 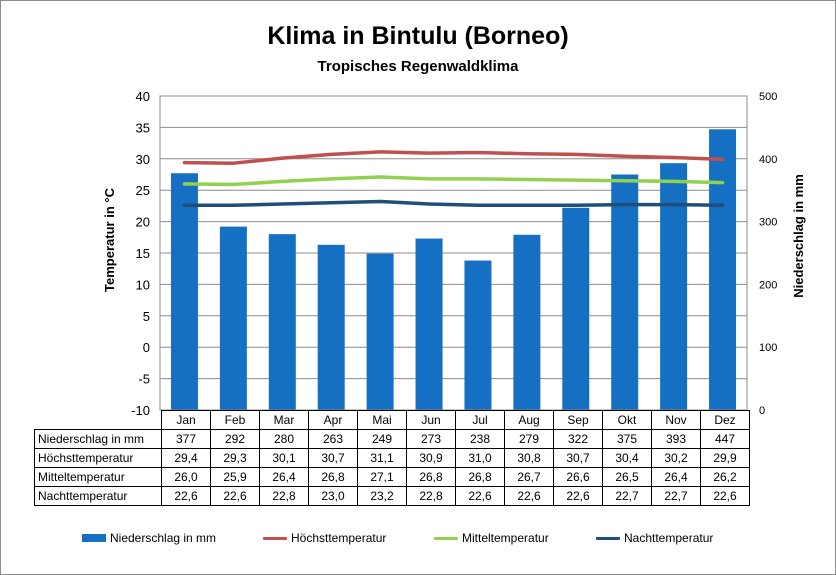 What do you see at coordinates (768, 285) in the screenshot?
I see `y2-tick-label: 200` at bounding box center [768, 285].